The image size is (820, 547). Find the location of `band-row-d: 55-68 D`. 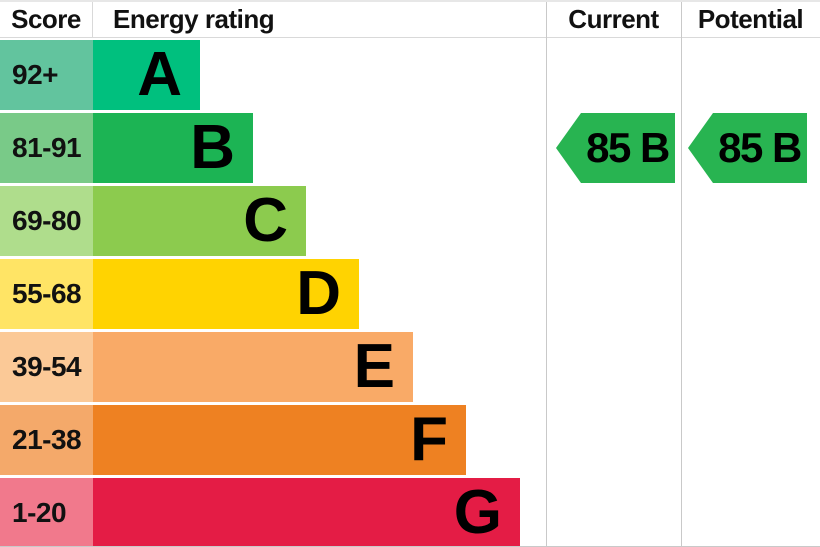

band-row-d: 55-68 D is located at coordinates (260, 294).